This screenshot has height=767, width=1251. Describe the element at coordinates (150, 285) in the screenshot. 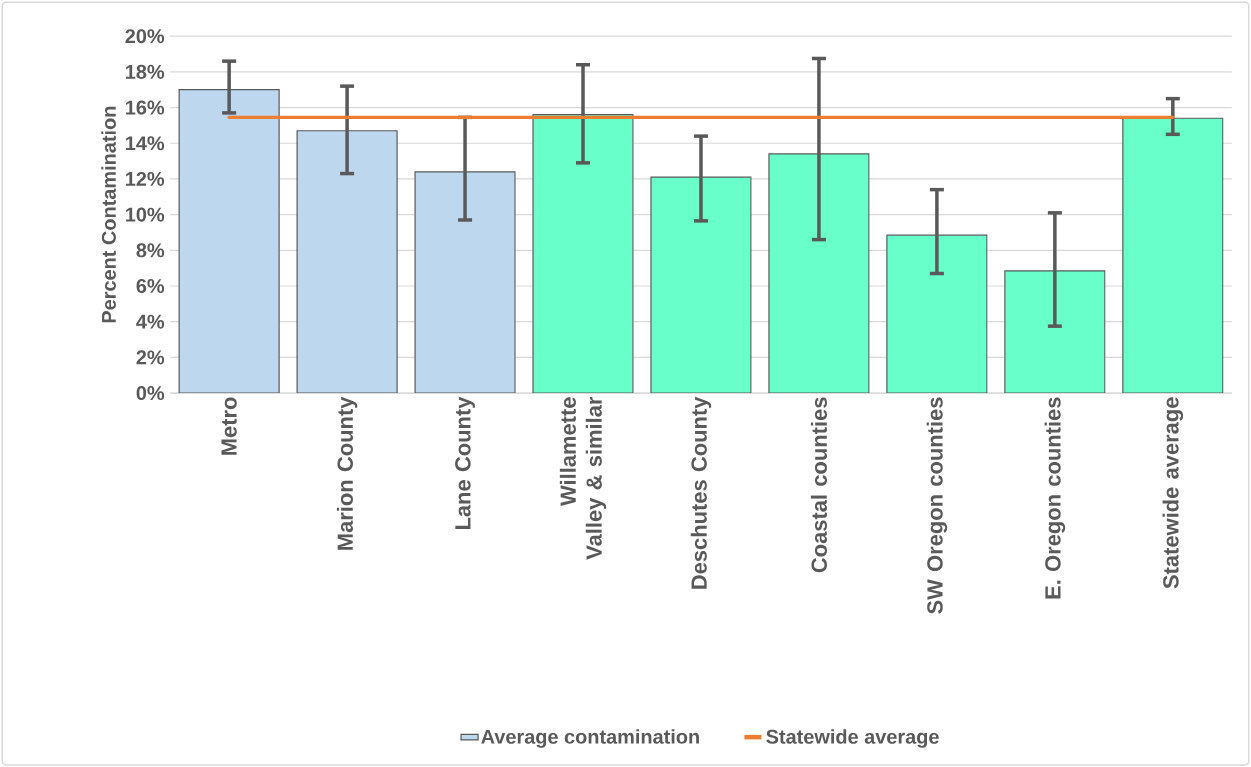

I see `y-tick-label: 6%` at that location.